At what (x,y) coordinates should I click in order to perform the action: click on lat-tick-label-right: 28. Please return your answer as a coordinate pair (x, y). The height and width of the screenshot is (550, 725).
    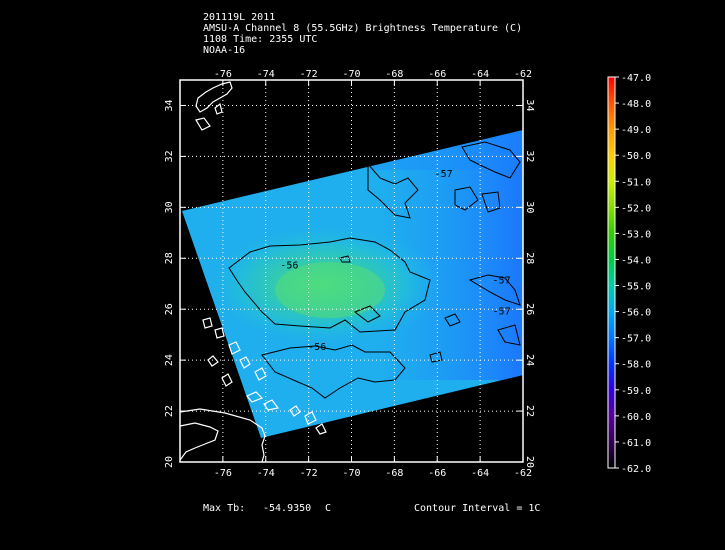
    Looking at the image, I should click on (529, 258).